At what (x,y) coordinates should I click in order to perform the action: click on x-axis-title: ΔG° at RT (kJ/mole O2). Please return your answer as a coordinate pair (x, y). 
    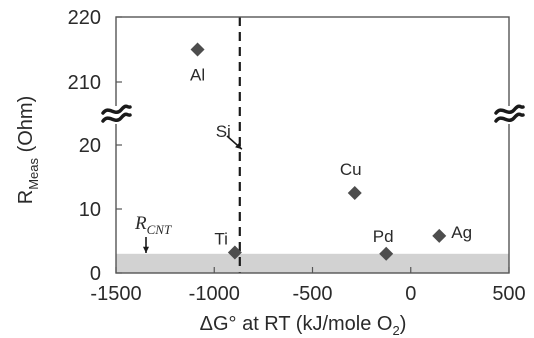
    Looking at the image, I should click on (303, 325).